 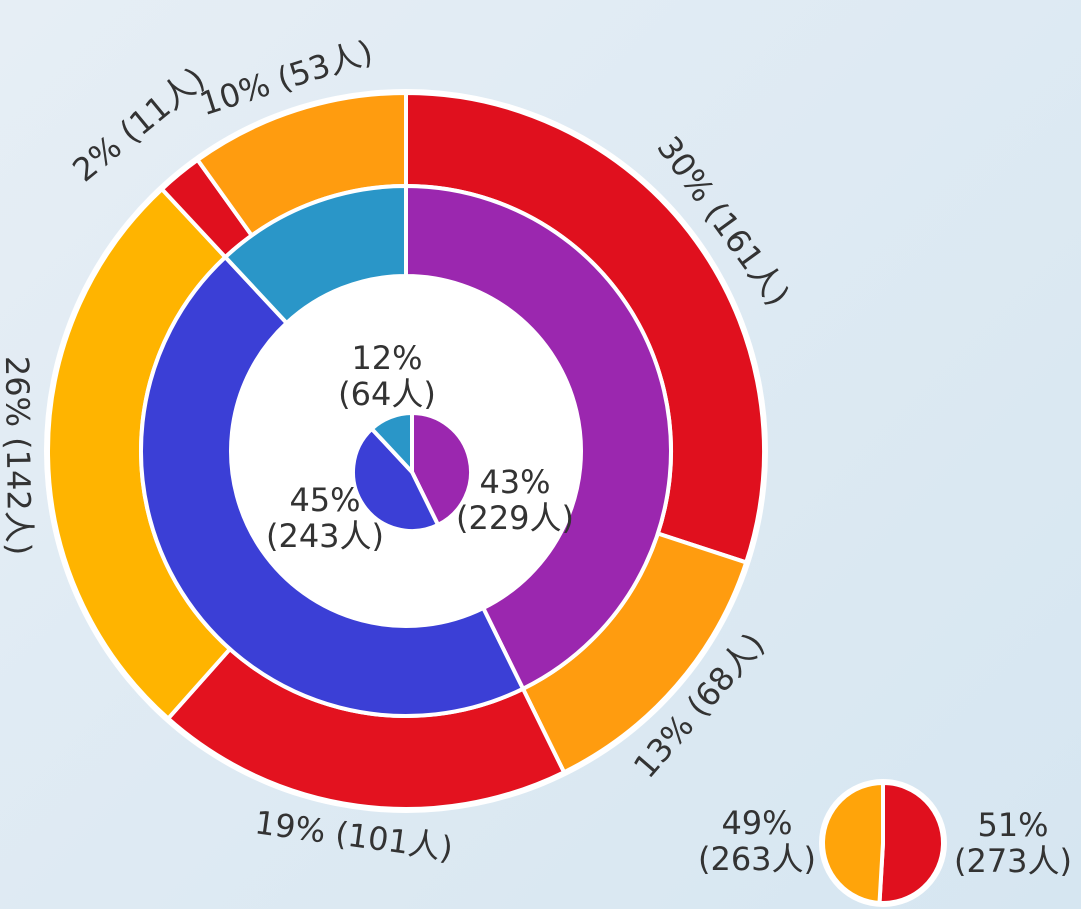 I want to click on summary-label: 49% (263人), so click(x=757, y=841).